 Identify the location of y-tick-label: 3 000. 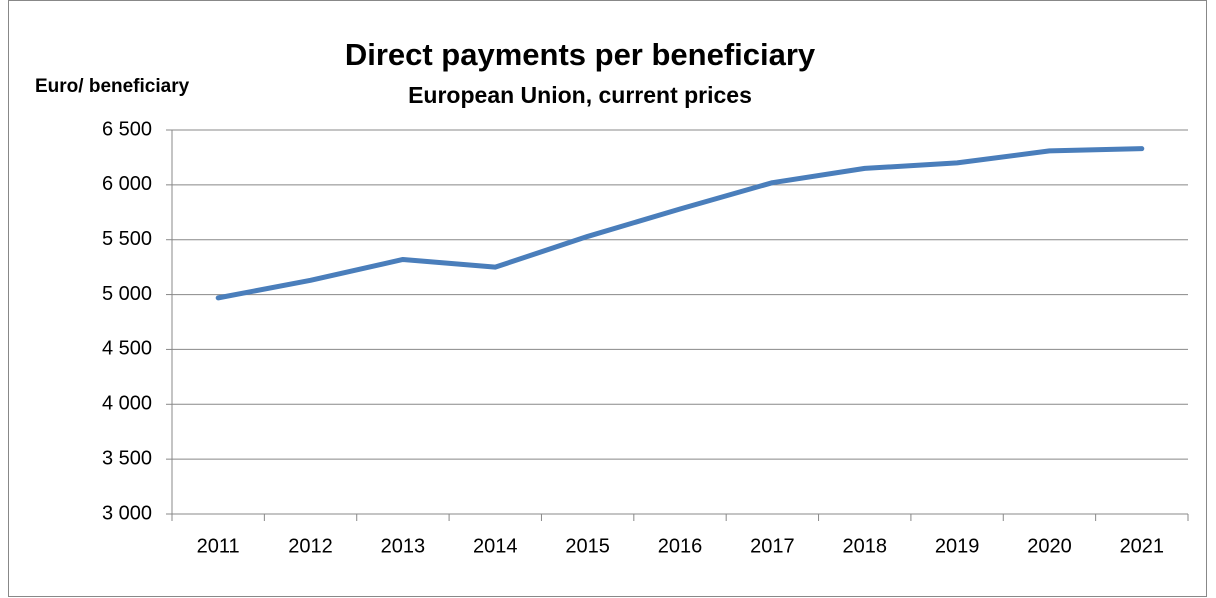
(127, 513).